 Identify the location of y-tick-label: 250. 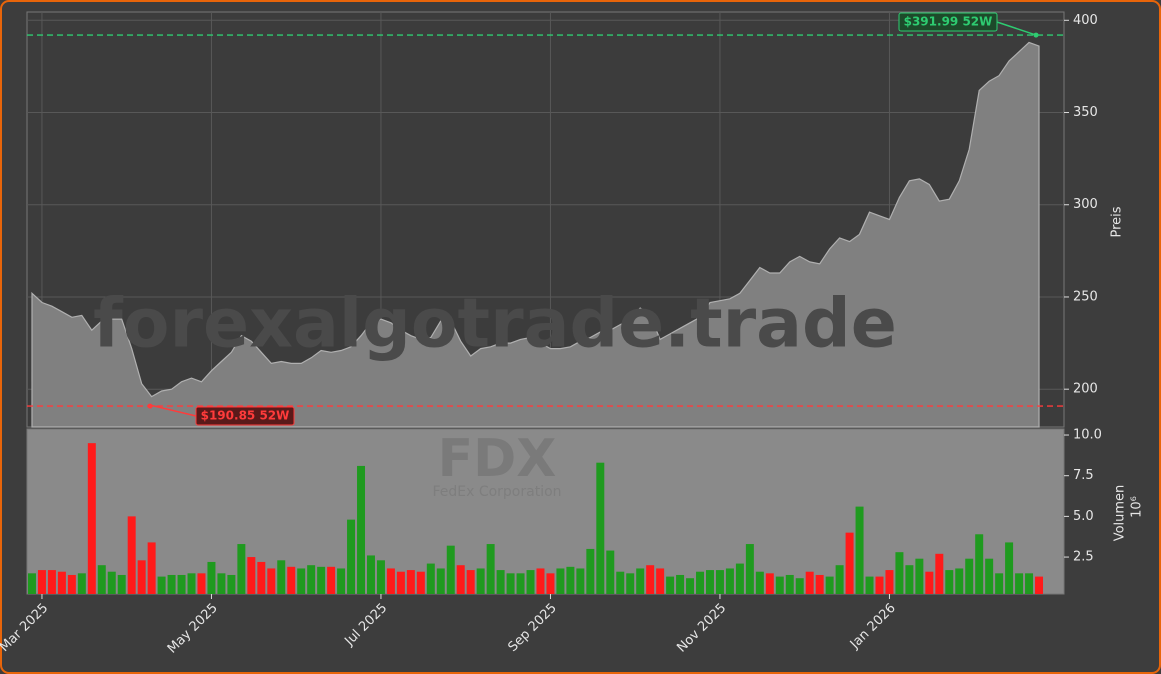
(1085, 296).